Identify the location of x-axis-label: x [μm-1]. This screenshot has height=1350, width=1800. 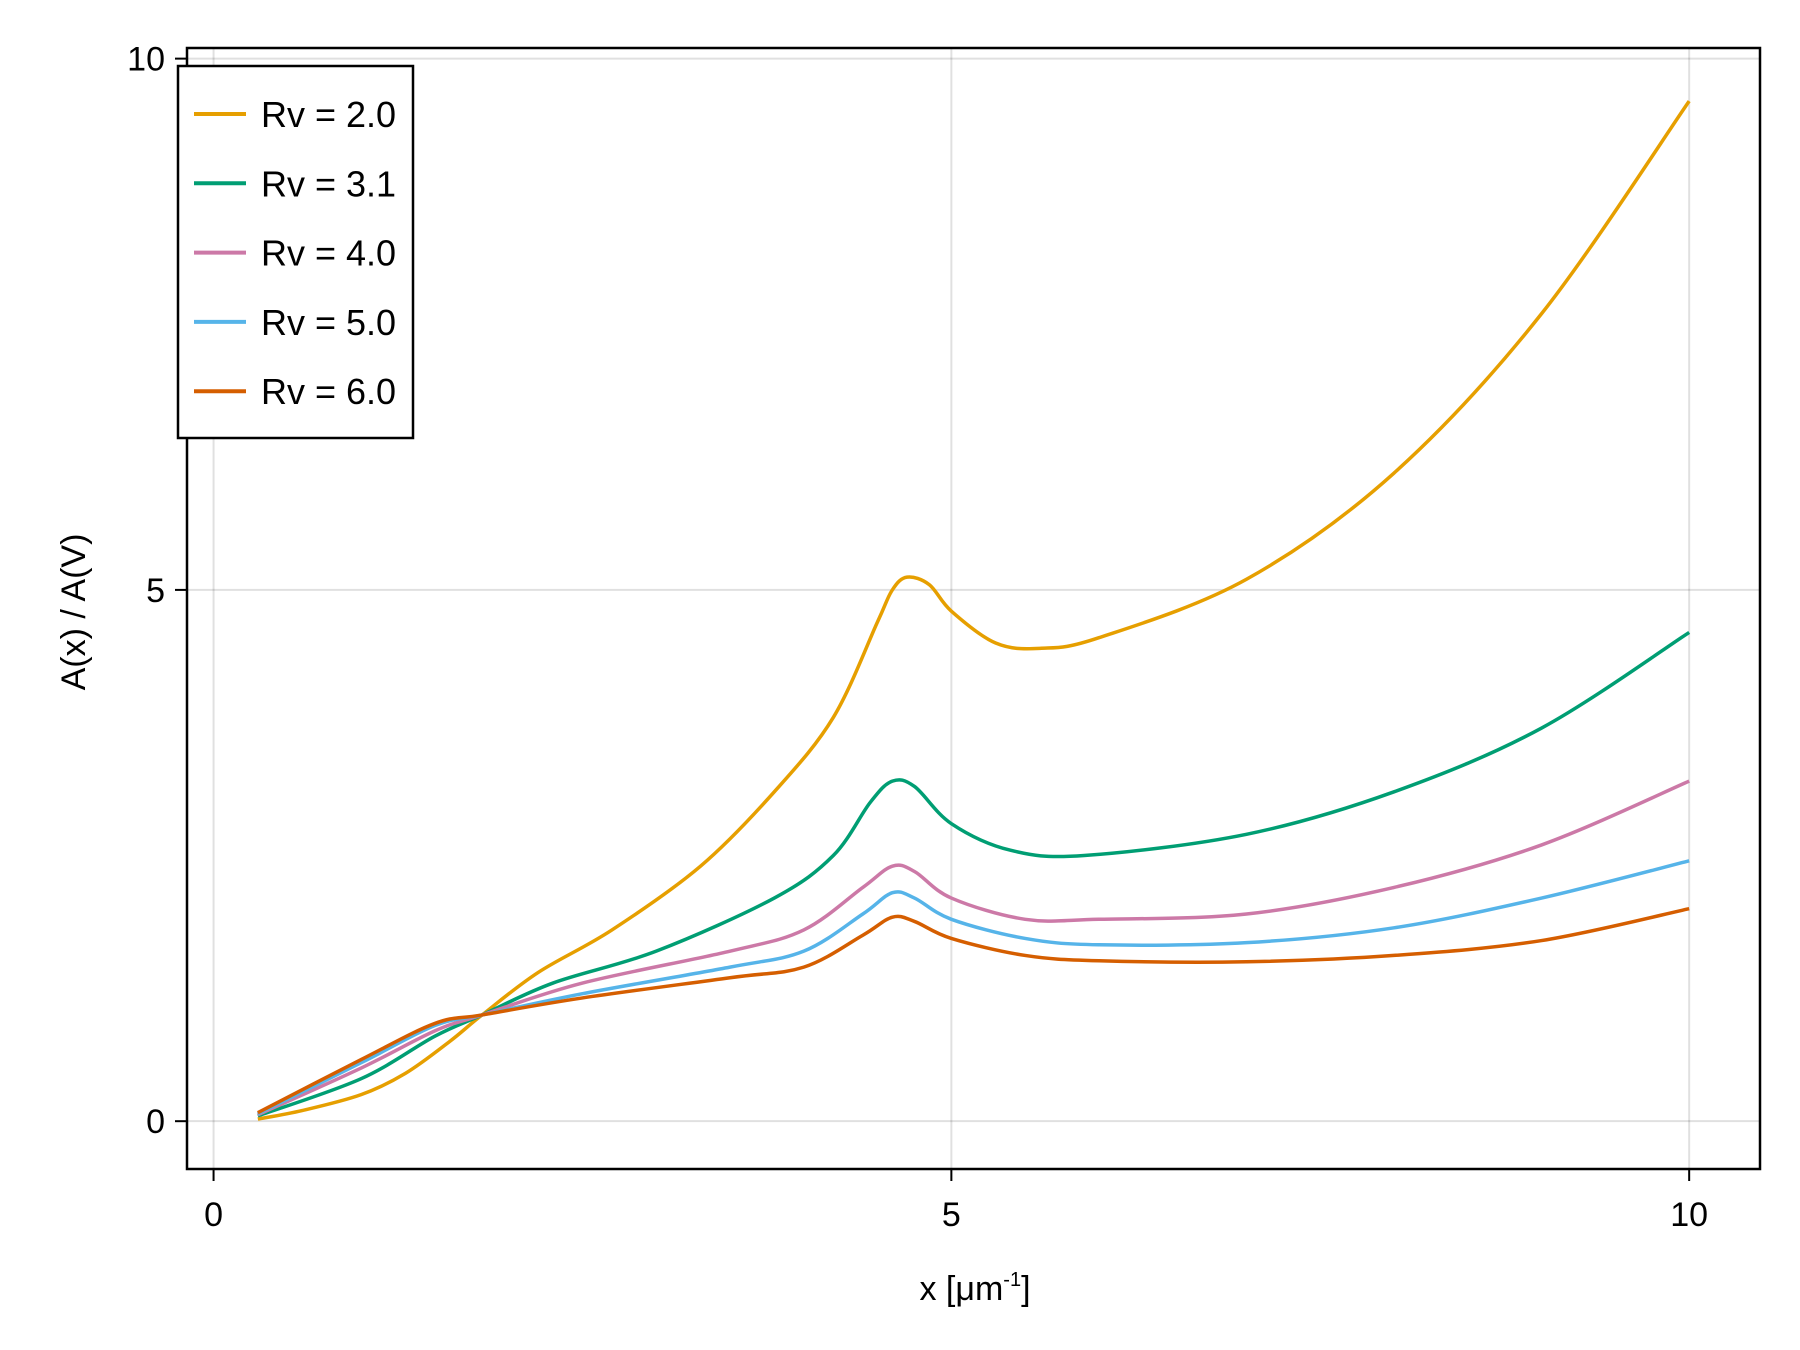
(974, 1288).